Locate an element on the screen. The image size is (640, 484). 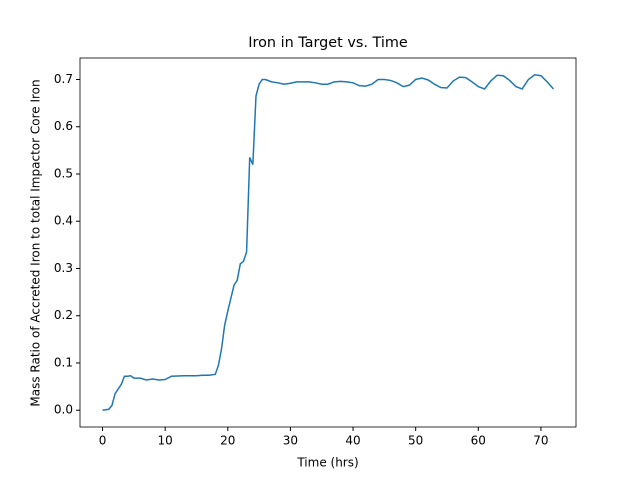
y-tick-label: 0.3 is located at coordinates (63, 268).